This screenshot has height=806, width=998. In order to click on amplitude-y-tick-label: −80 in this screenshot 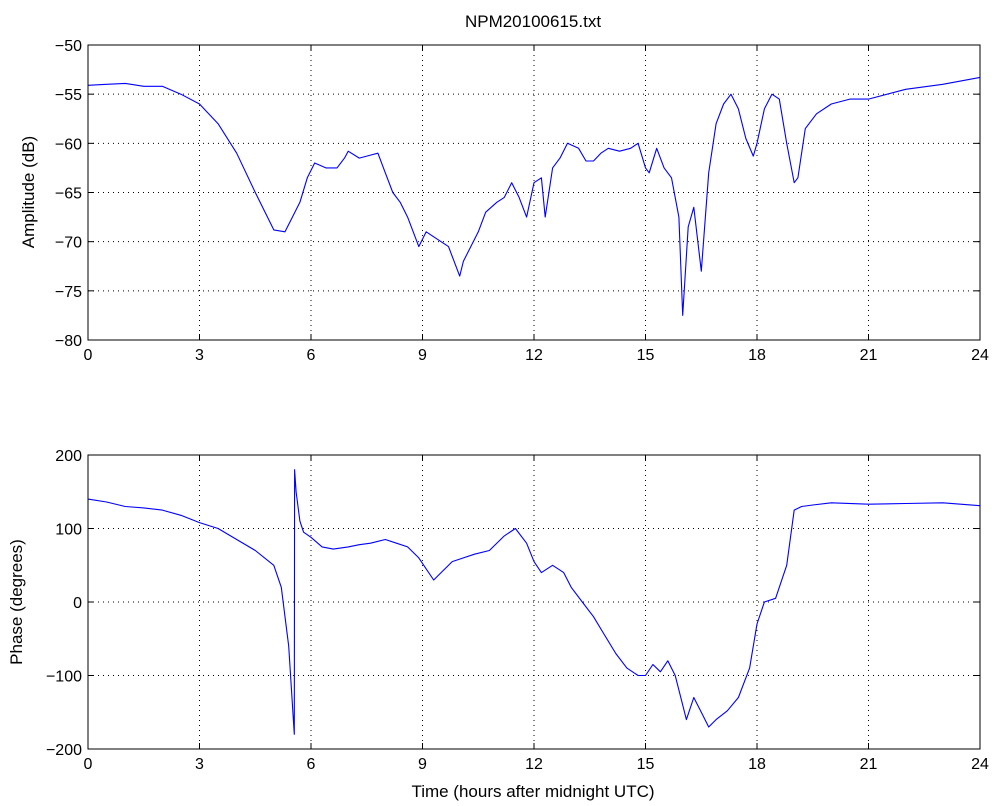, I will do `click(68, 341)`.